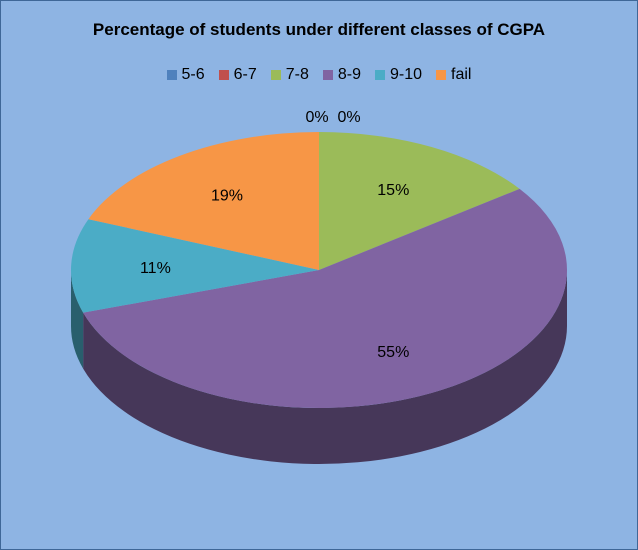  I want to click on data-label-6-7: 0%, so click(348, 117).